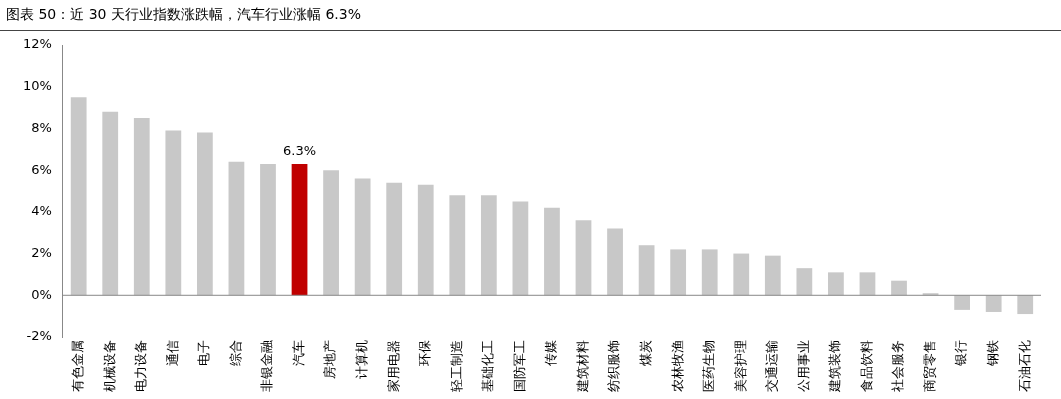 The image size is (1061, 399). Describe the element at coordinates (866, 366) in the screenshot. I see `x-tick-label: 食品饮料` at that location.